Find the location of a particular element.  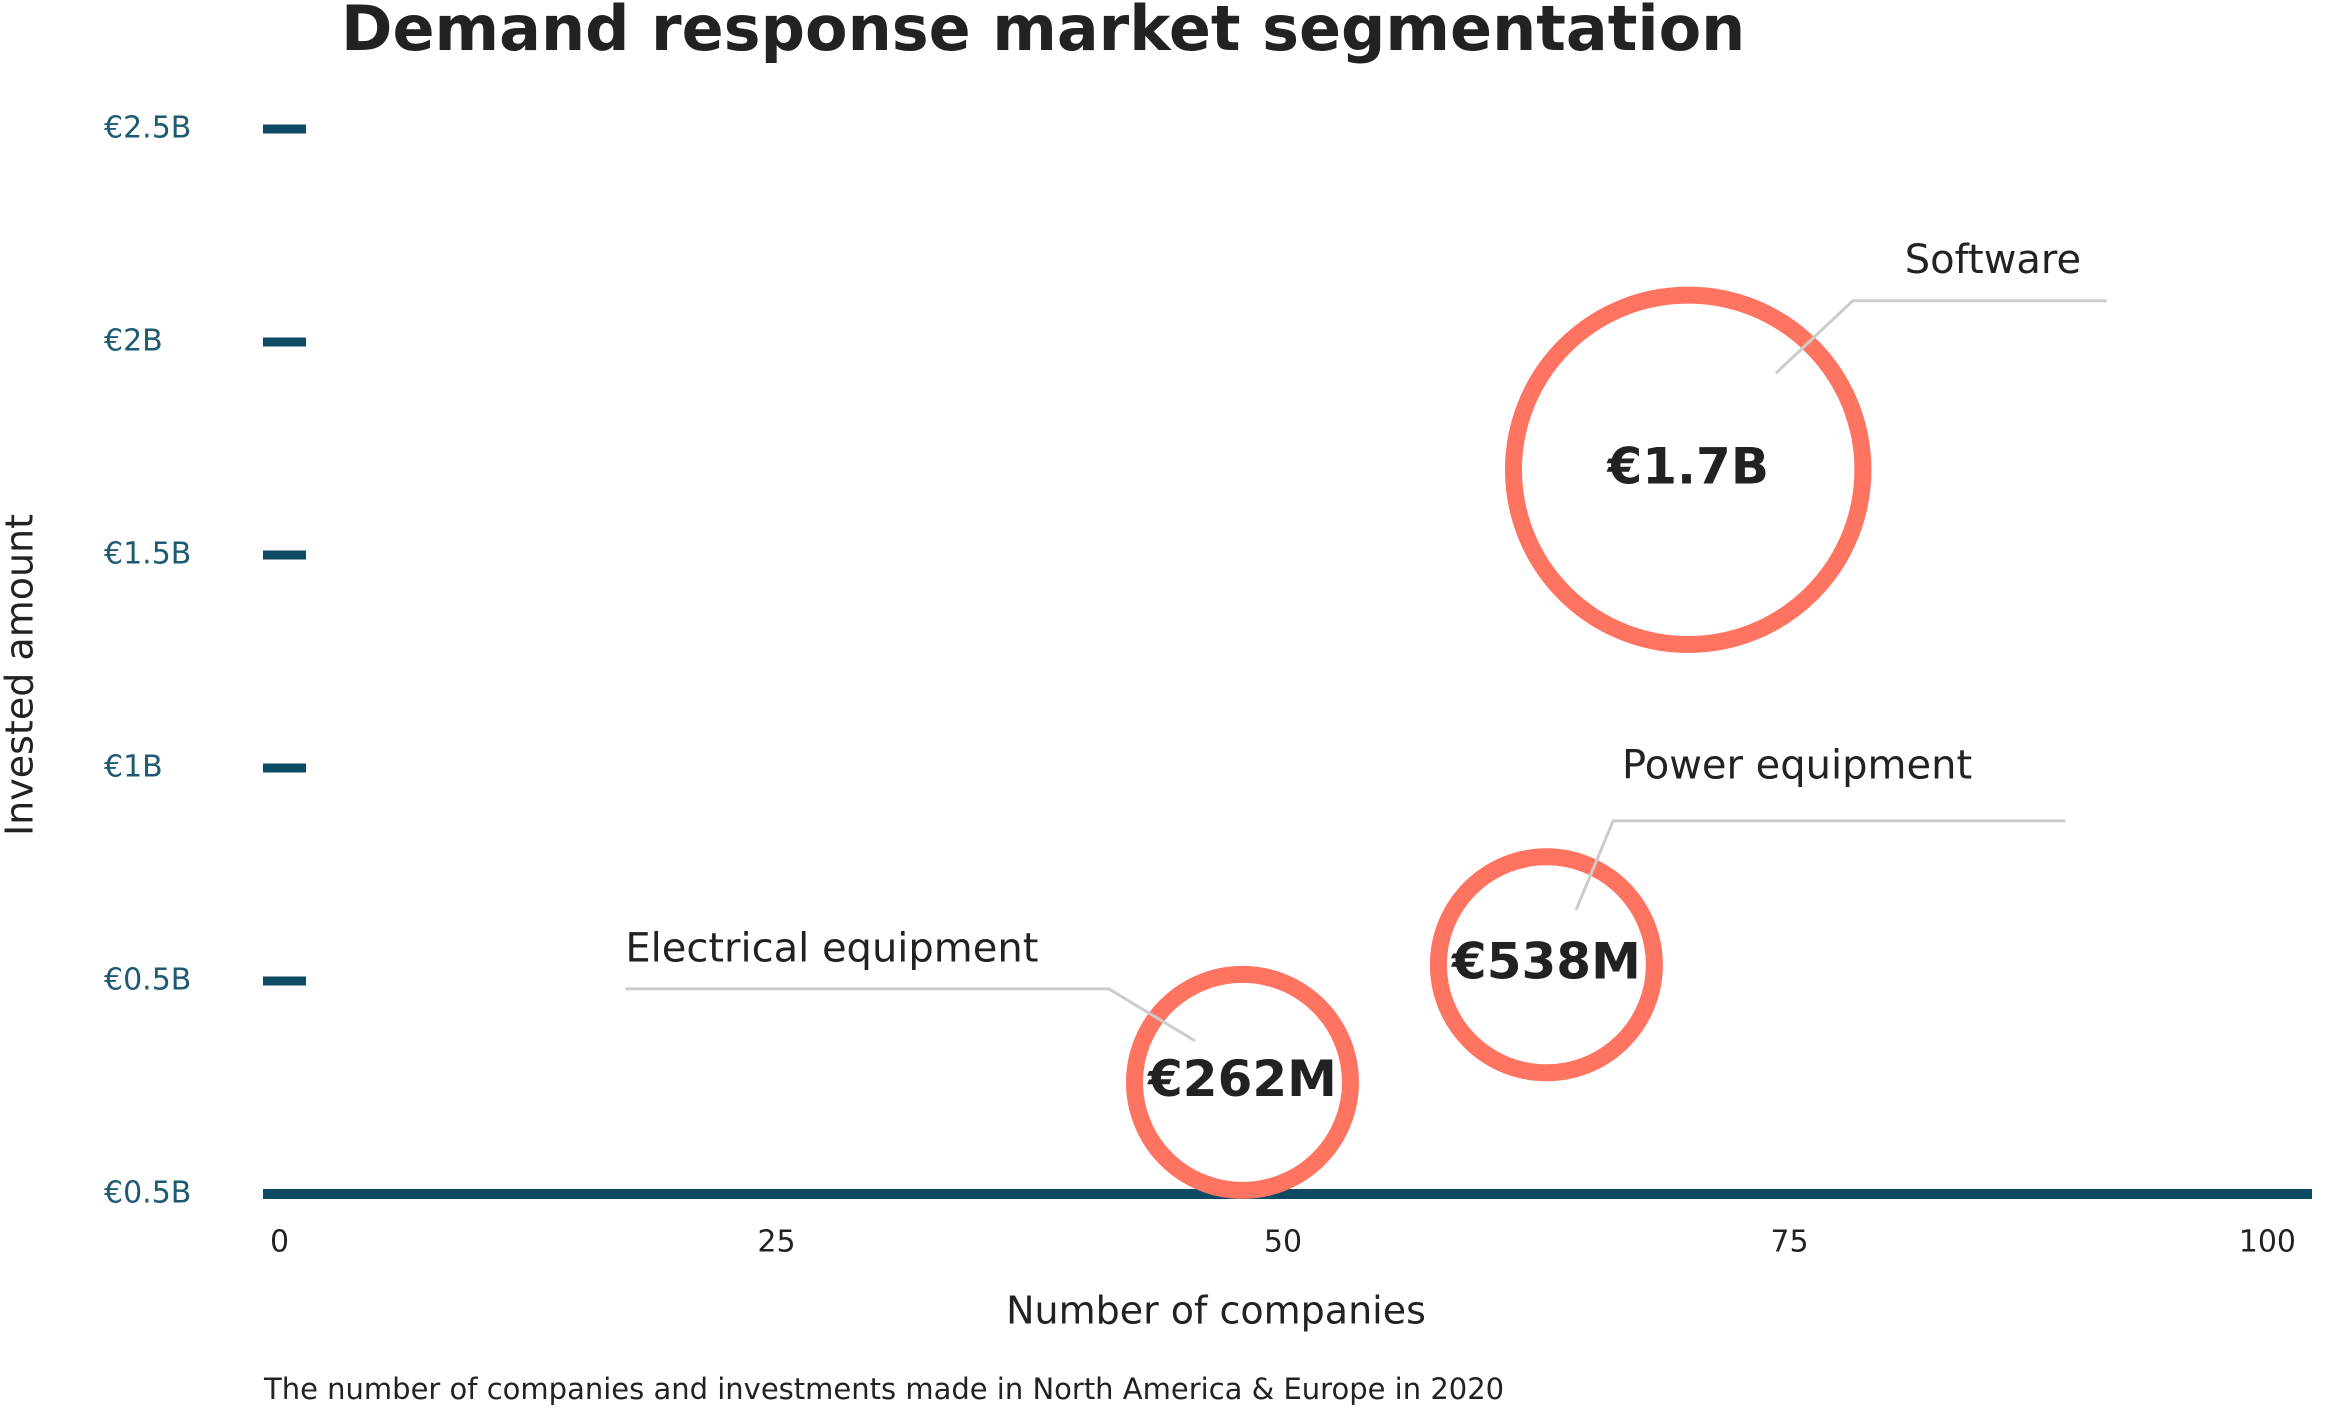

chart-title: Demand response market segmentation is located at coordinates (1043, 32).